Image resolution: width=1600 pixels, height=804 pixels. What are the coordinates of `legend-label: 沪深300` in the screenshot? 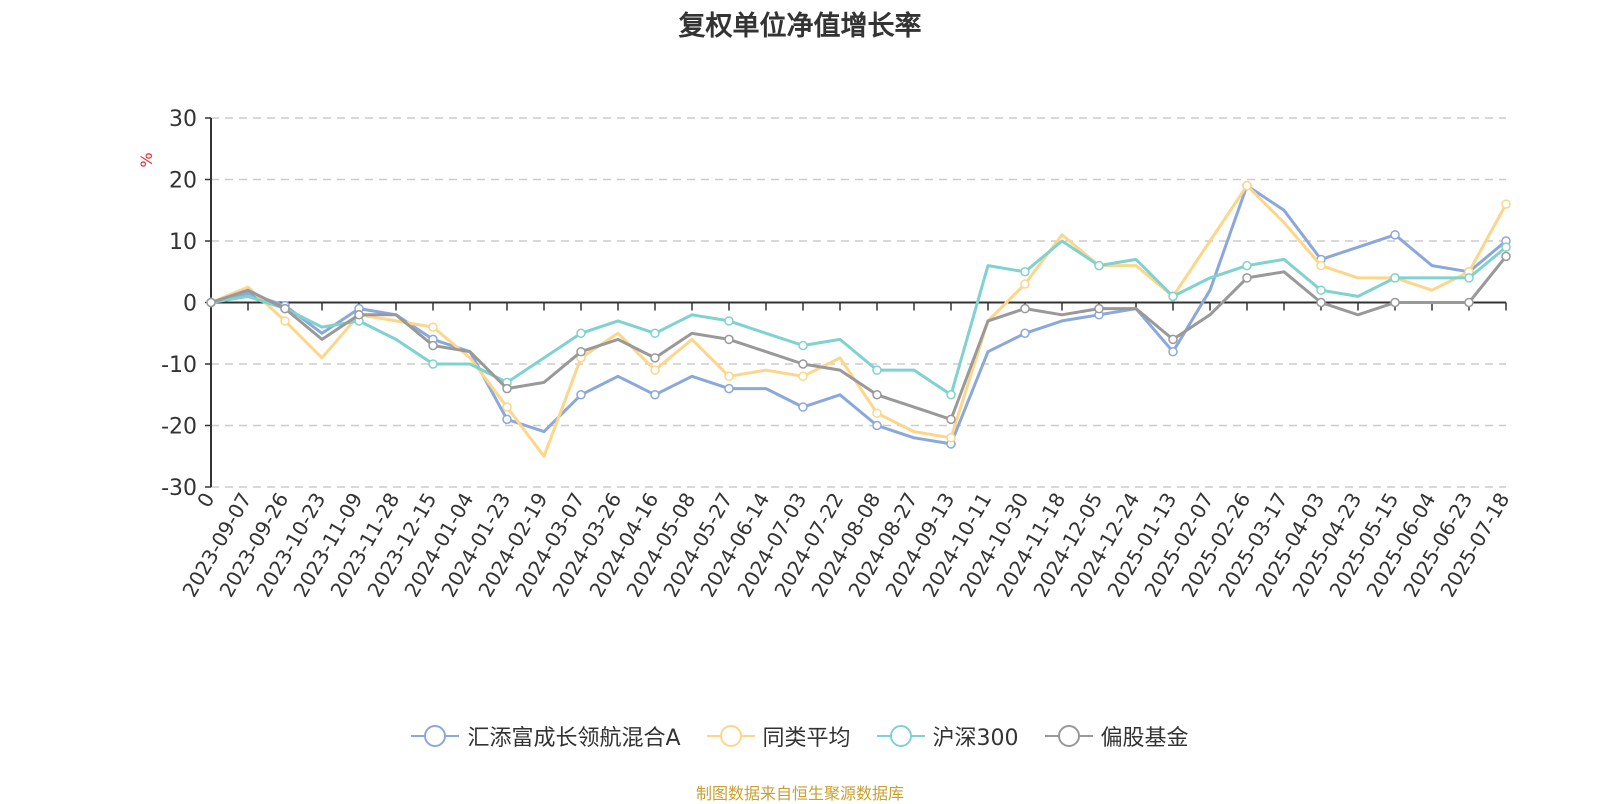 It's located at (975, 738).